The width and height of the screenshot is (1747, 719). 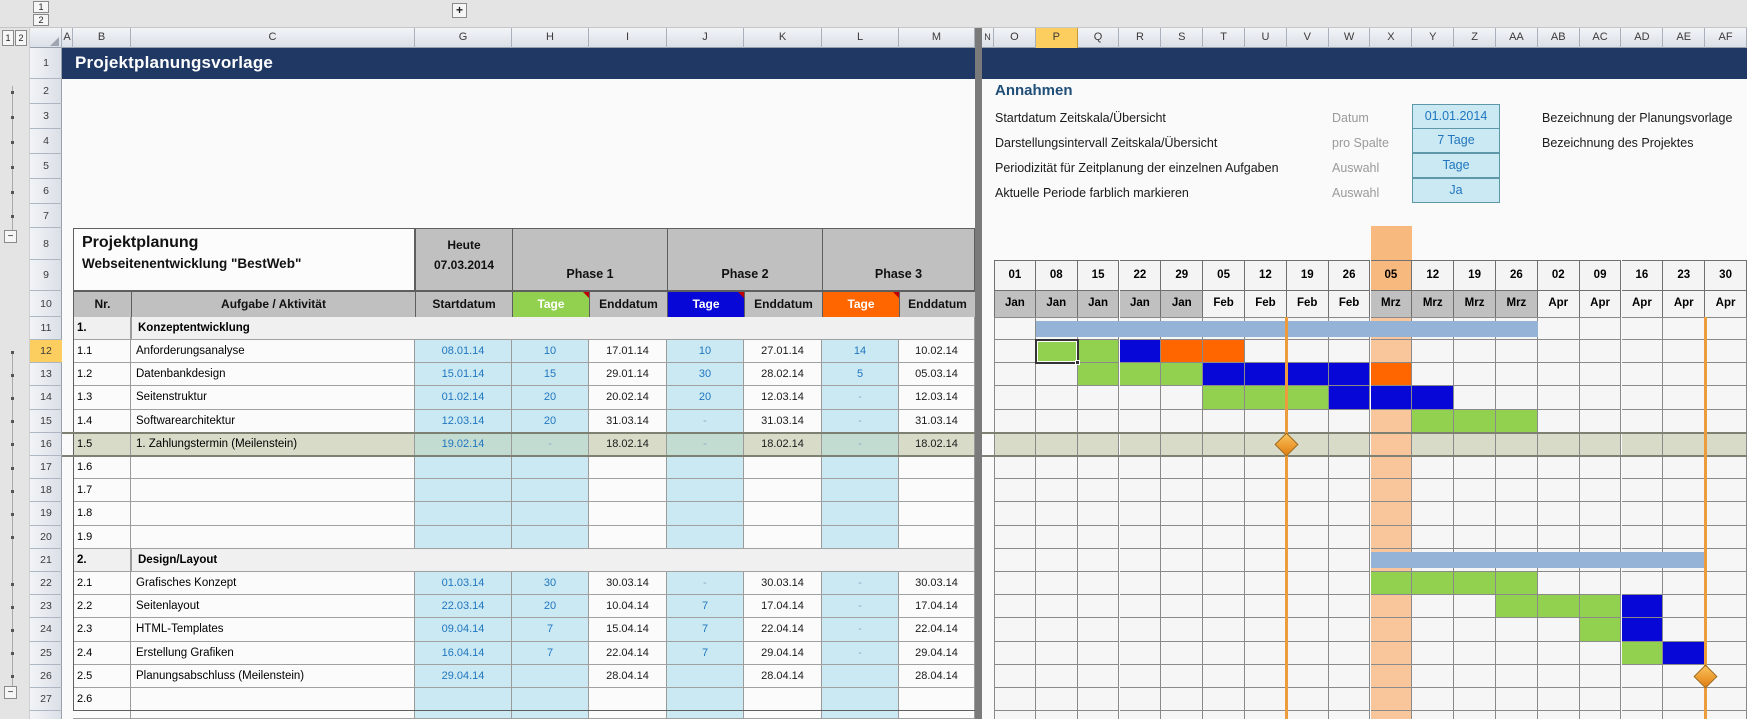 What do you see at coordinates (1642, 607) in the screenshot?
I see `gantt-cell-AD23` at bounding box center [1642, 607].